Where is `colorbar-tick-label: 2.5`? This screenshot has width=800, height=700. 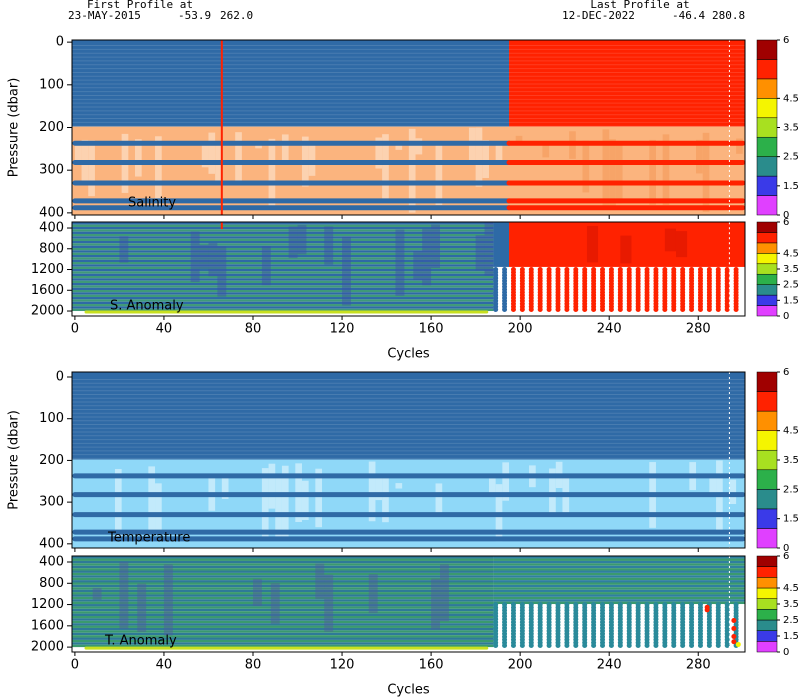
colorbar-tick-label: 2.5 is located at coordinates (791, 157).